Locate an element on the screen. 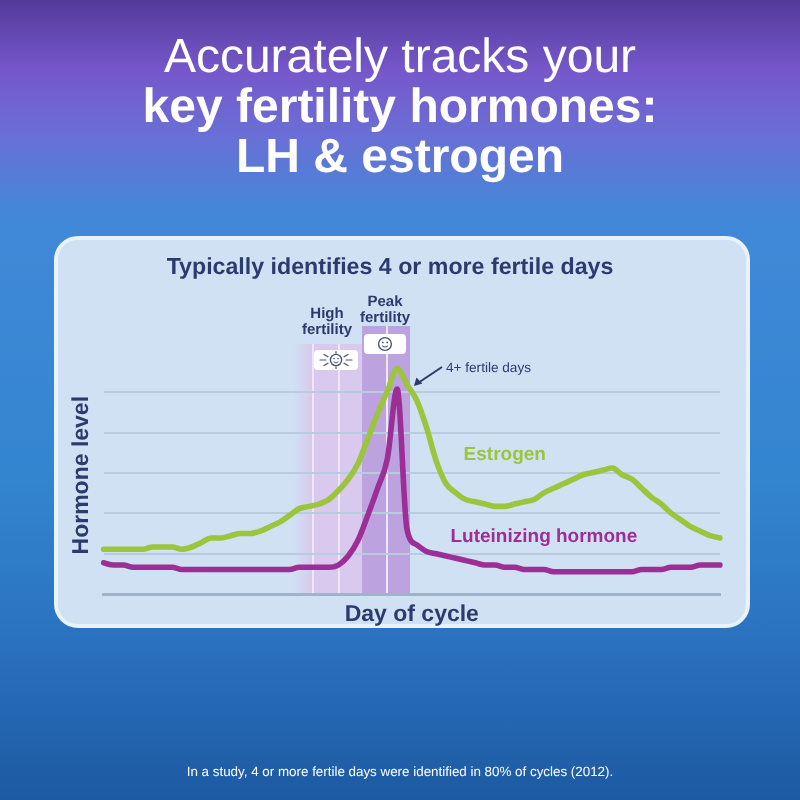 This screenshot has width=800, height=800. chart-title: Accurately tracks your key fertility hormones: LH & estrogen is located at coordinates (400, 106).